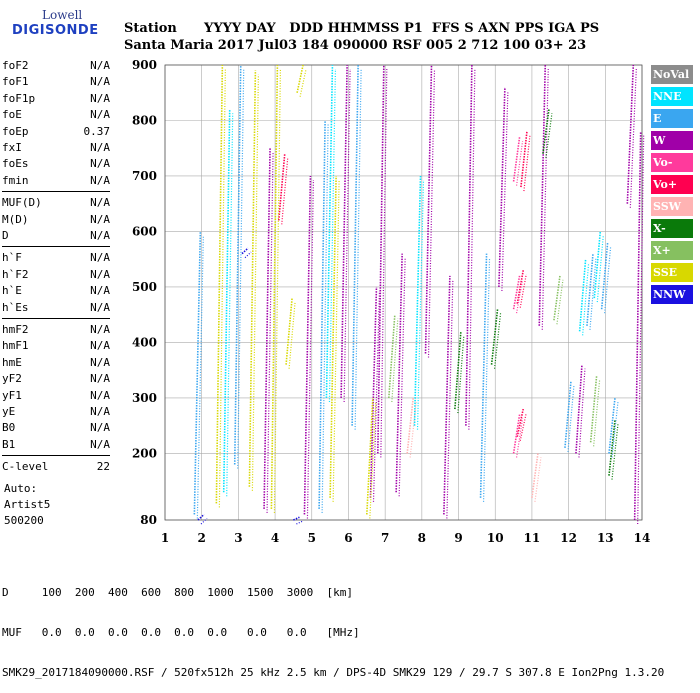 This screenshot has height=693, width=700. What do you see at coordinates (21, 488) in the screenshot?
I see `auto-scaling-line: Auto:` at bounding box center [21, 488].